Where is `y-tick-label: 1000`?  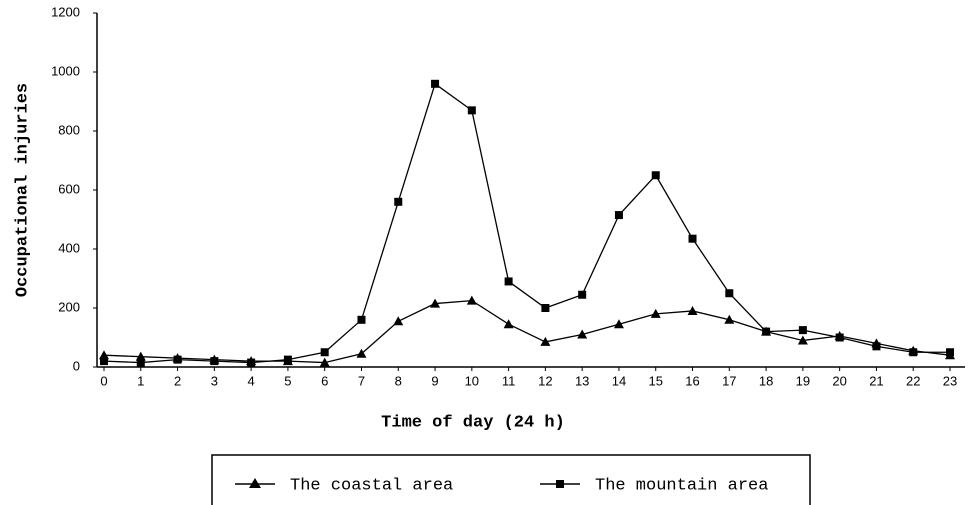
y-tick-label: 1000 is located at coordinates (65, 70).